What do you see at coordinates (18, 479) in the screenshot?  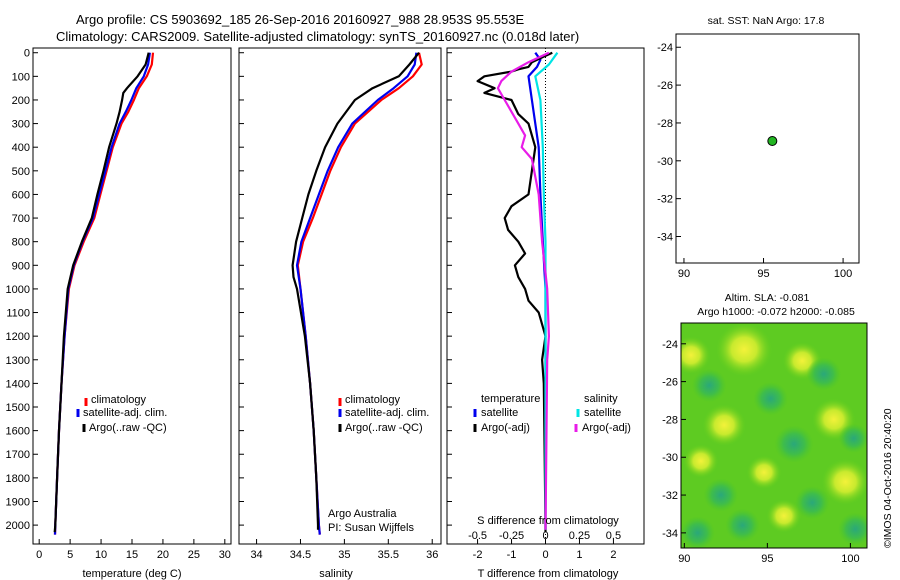 I see `y-tick-label: 1800` at bounding box center [18, 479].